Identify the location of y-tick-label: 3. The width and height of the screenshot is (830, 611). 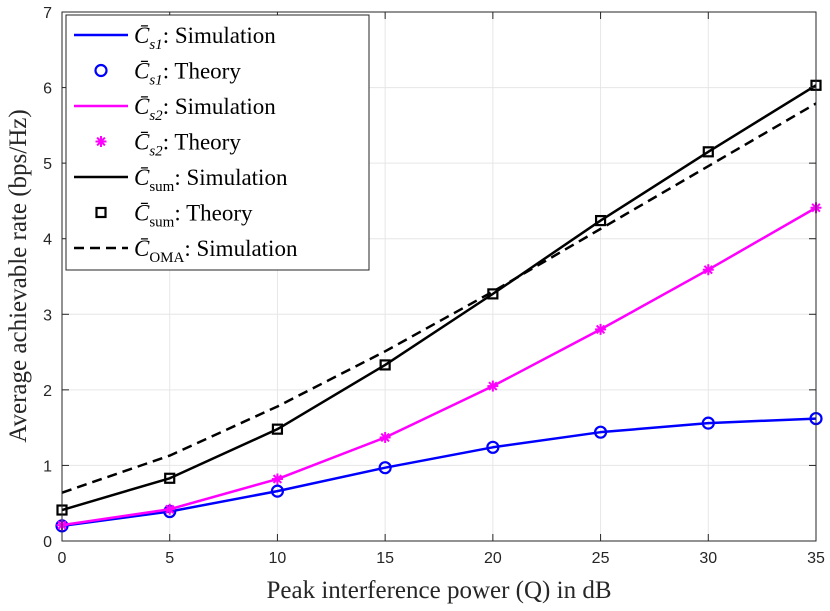
(47, 315).